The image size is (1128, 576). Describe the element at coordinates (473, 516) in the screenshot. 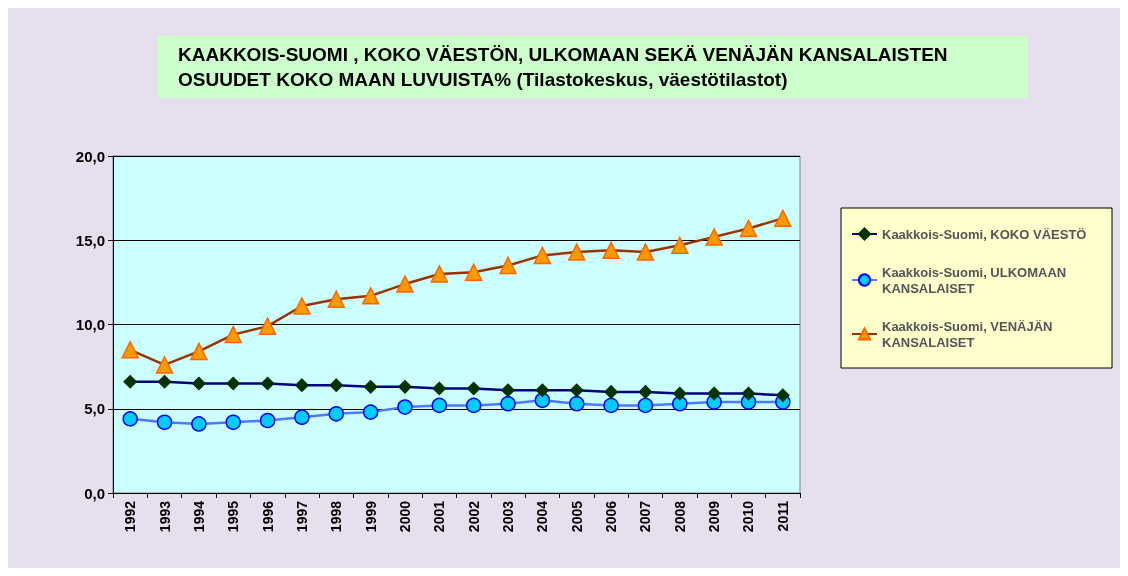

I see `x-tick-label: 2002` at that location.